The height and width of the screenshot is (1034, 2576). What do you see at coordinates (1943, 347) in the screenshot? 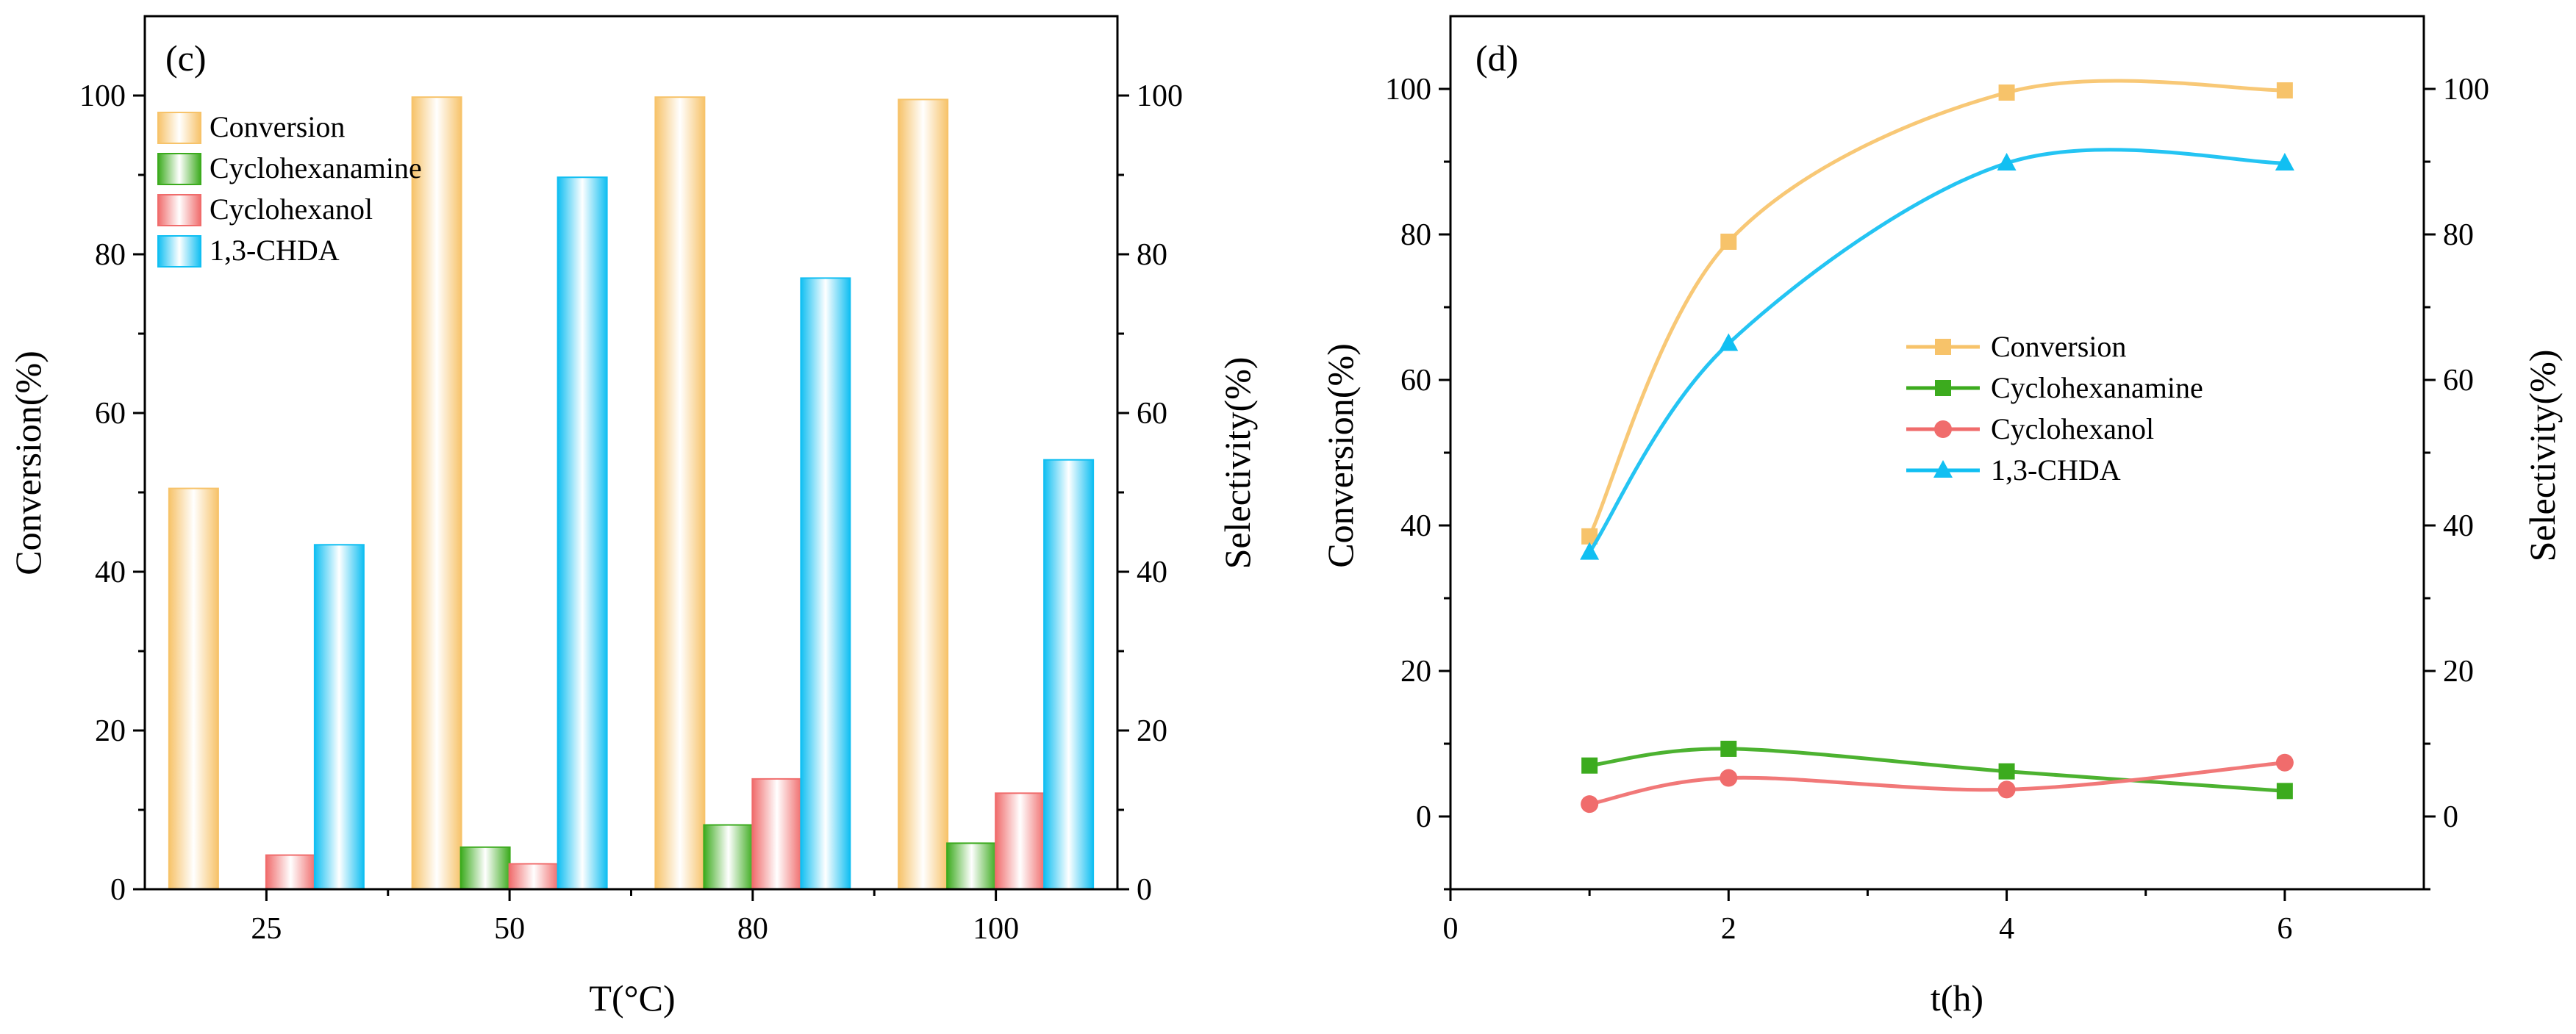
I see `legend-marker-conversion` at bounding box center [1943, 347].